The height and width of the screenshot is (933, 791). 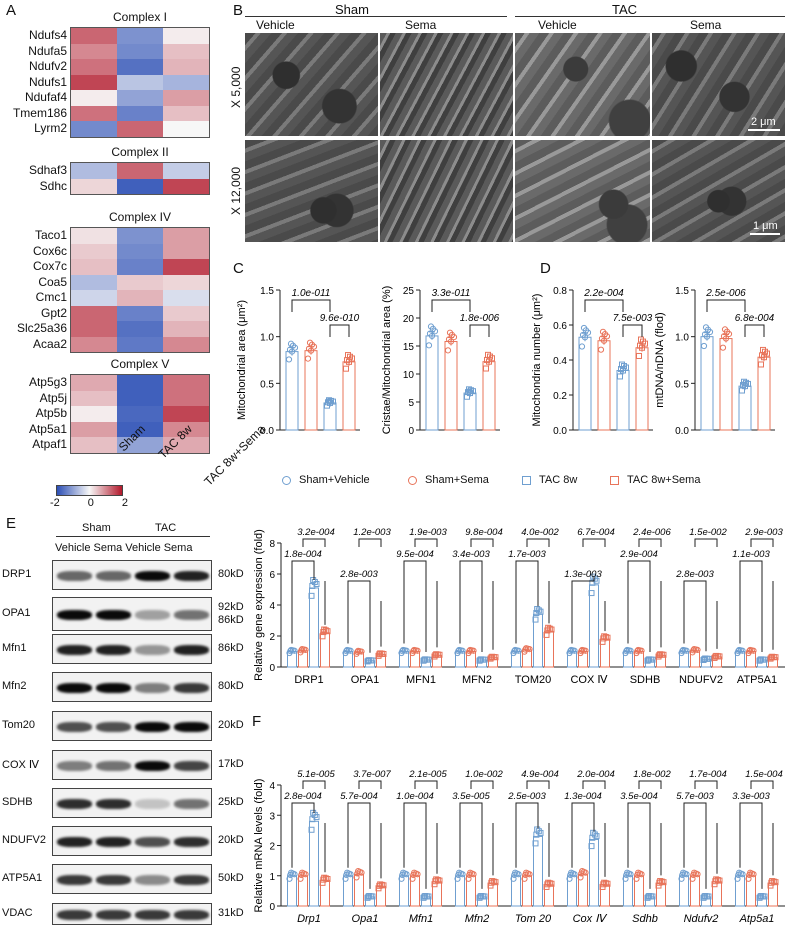 I want to click on category-label: Cox Ⅳ, so click(x=591, y=919).